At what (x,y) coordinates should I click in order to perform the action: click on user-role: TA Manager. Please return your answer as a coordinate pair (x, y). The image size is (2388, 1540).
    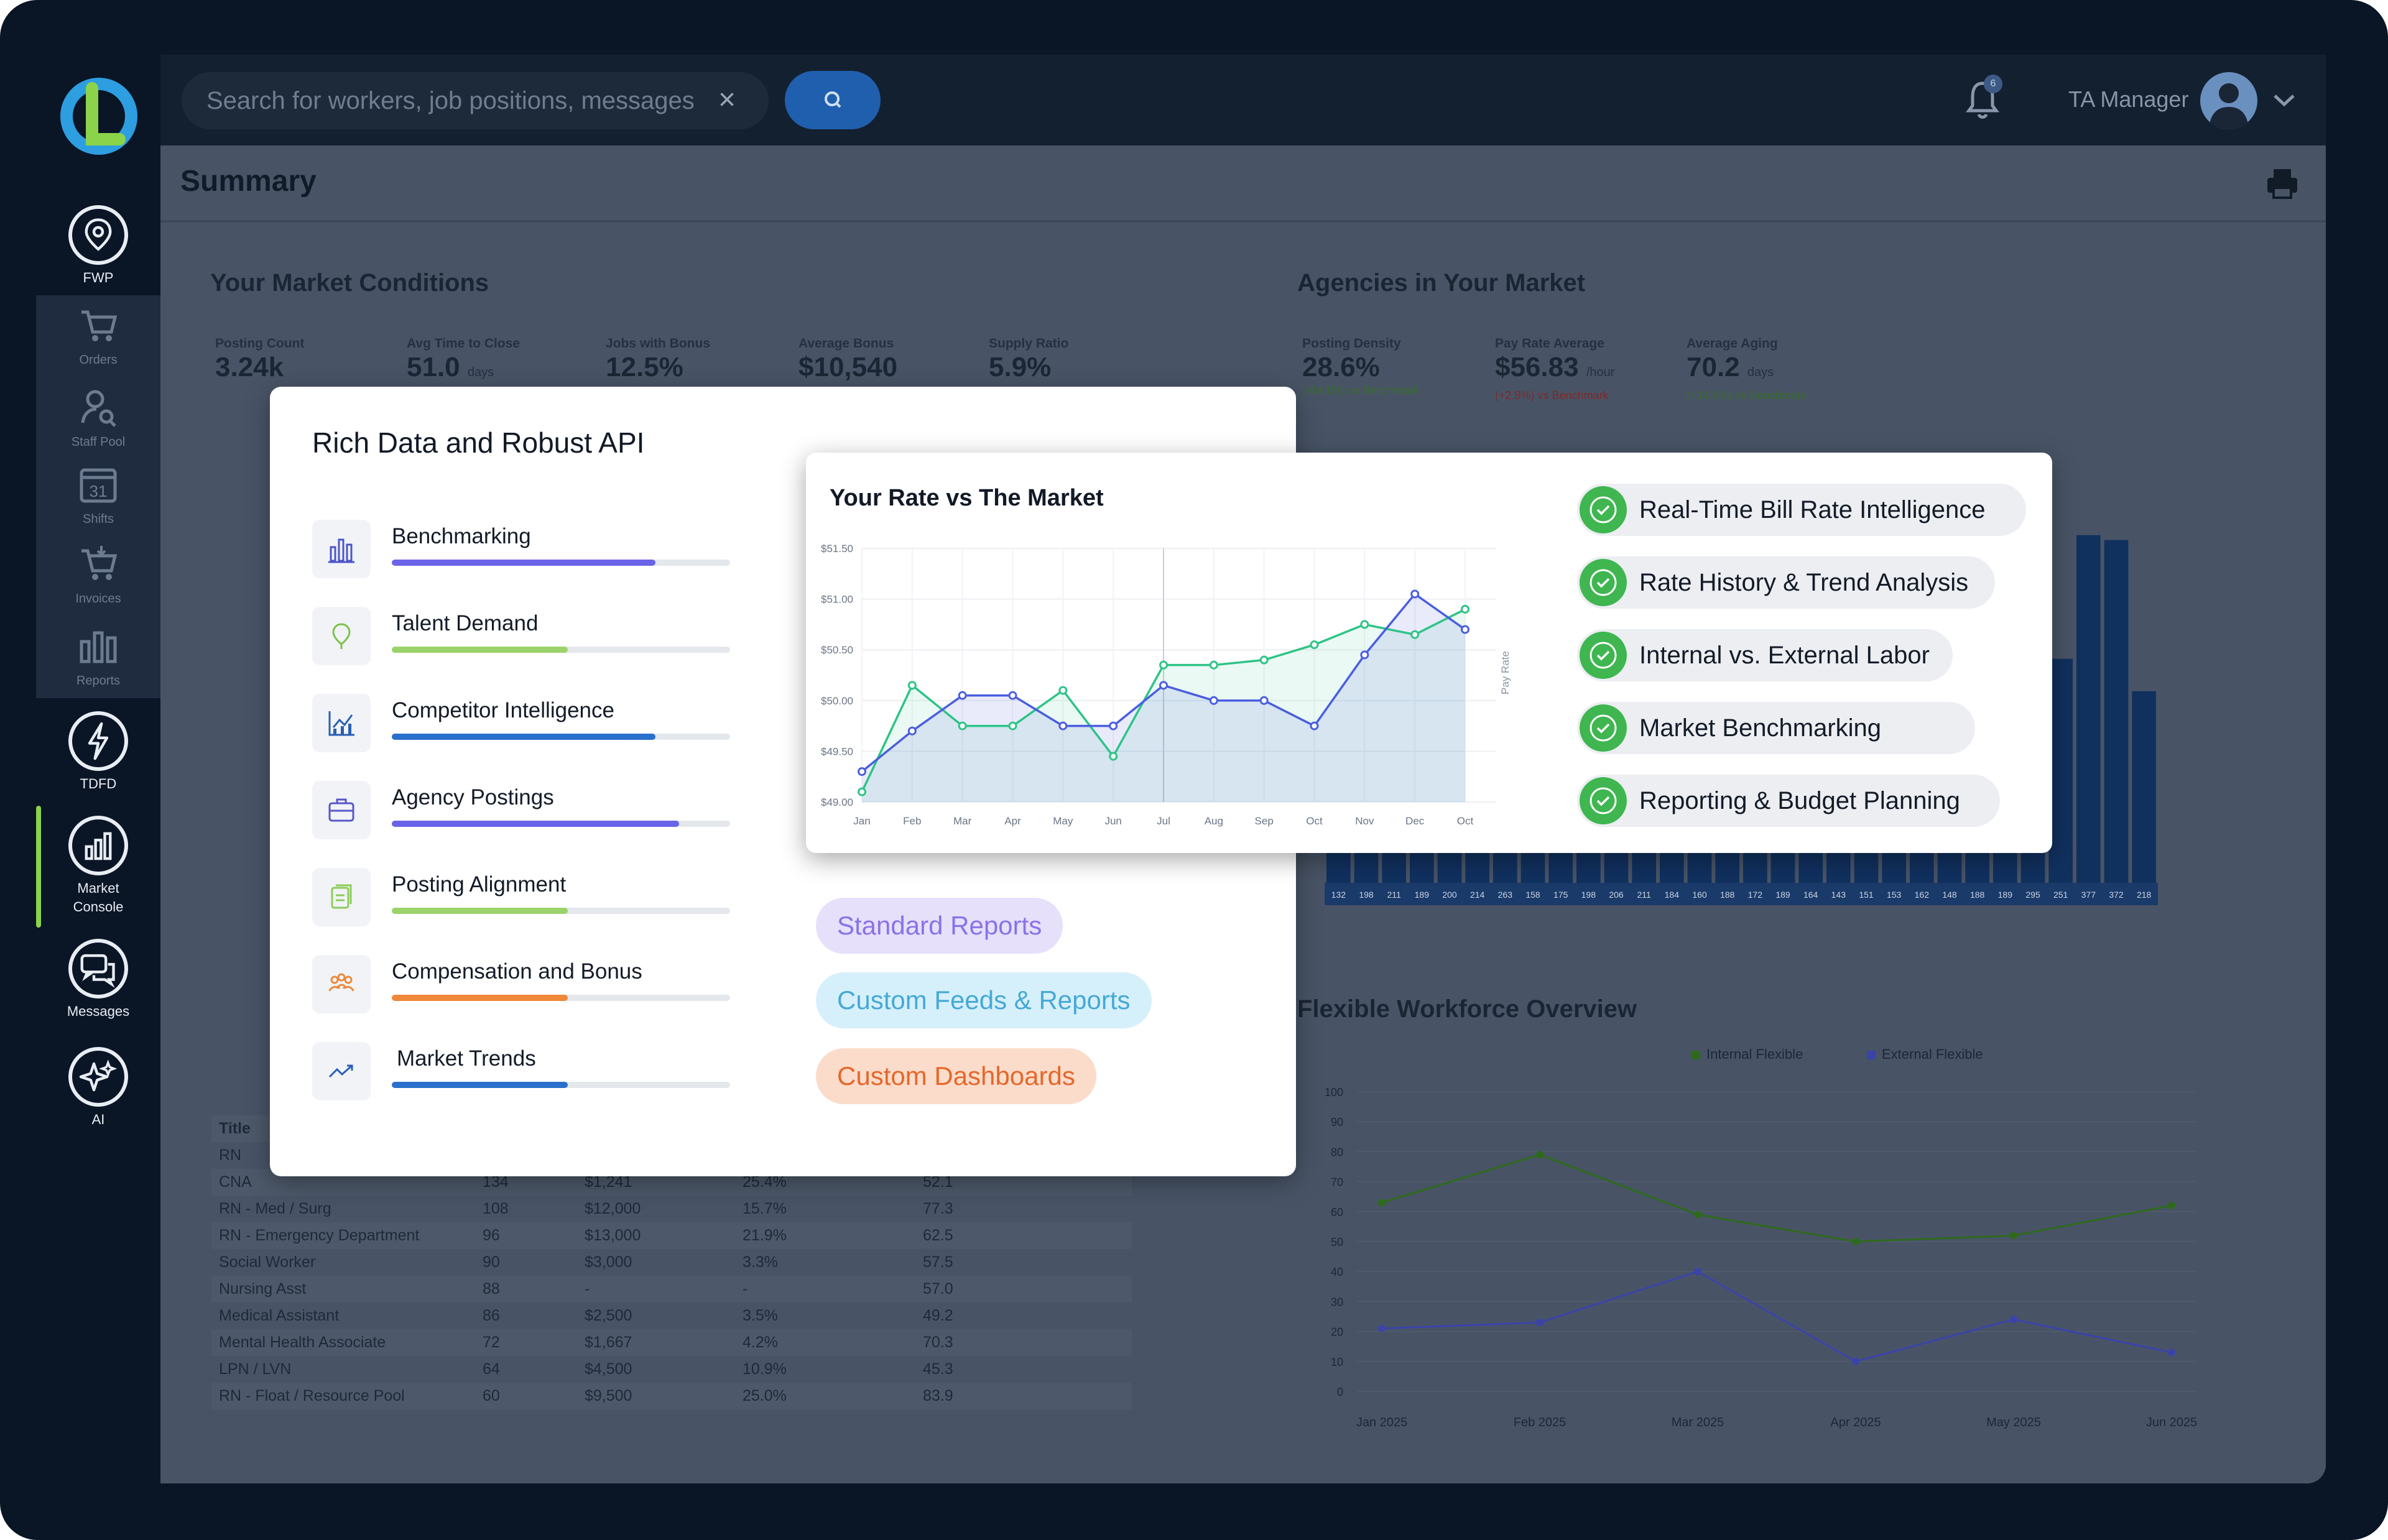
    Looking at the image, I should click on (2128, 99).